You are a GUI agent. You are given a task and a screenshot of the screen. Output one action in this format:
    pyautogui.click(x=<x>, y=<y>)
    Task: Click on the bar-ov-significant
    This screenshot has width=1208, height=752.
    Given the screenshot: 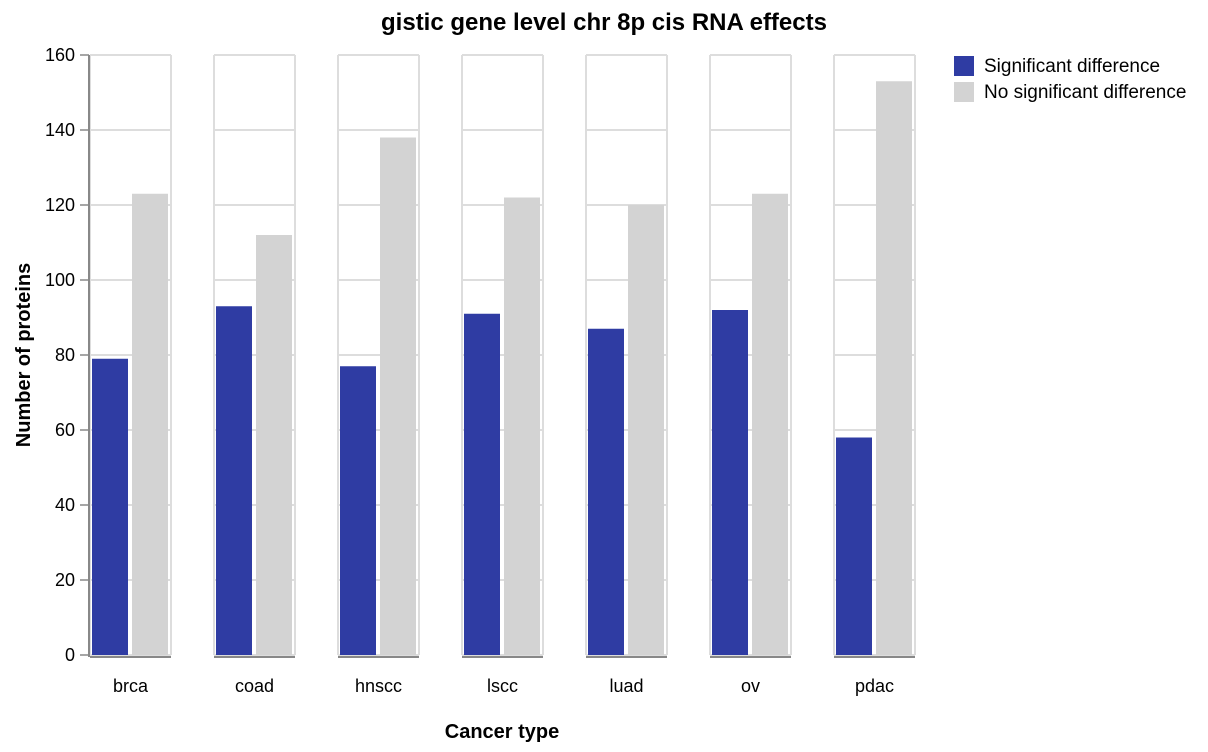 What is the action you would take?
    pyautogui.click(x=730, y=482)
    